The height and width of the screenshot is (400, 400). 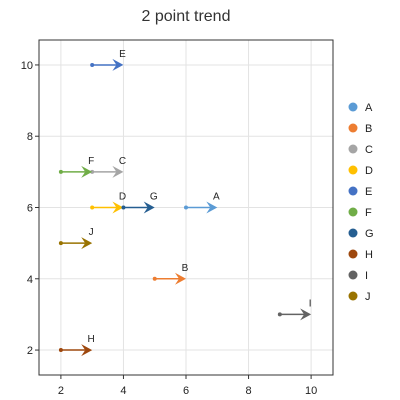 I want to click on legend-label: F, so click(x=368, y=213).